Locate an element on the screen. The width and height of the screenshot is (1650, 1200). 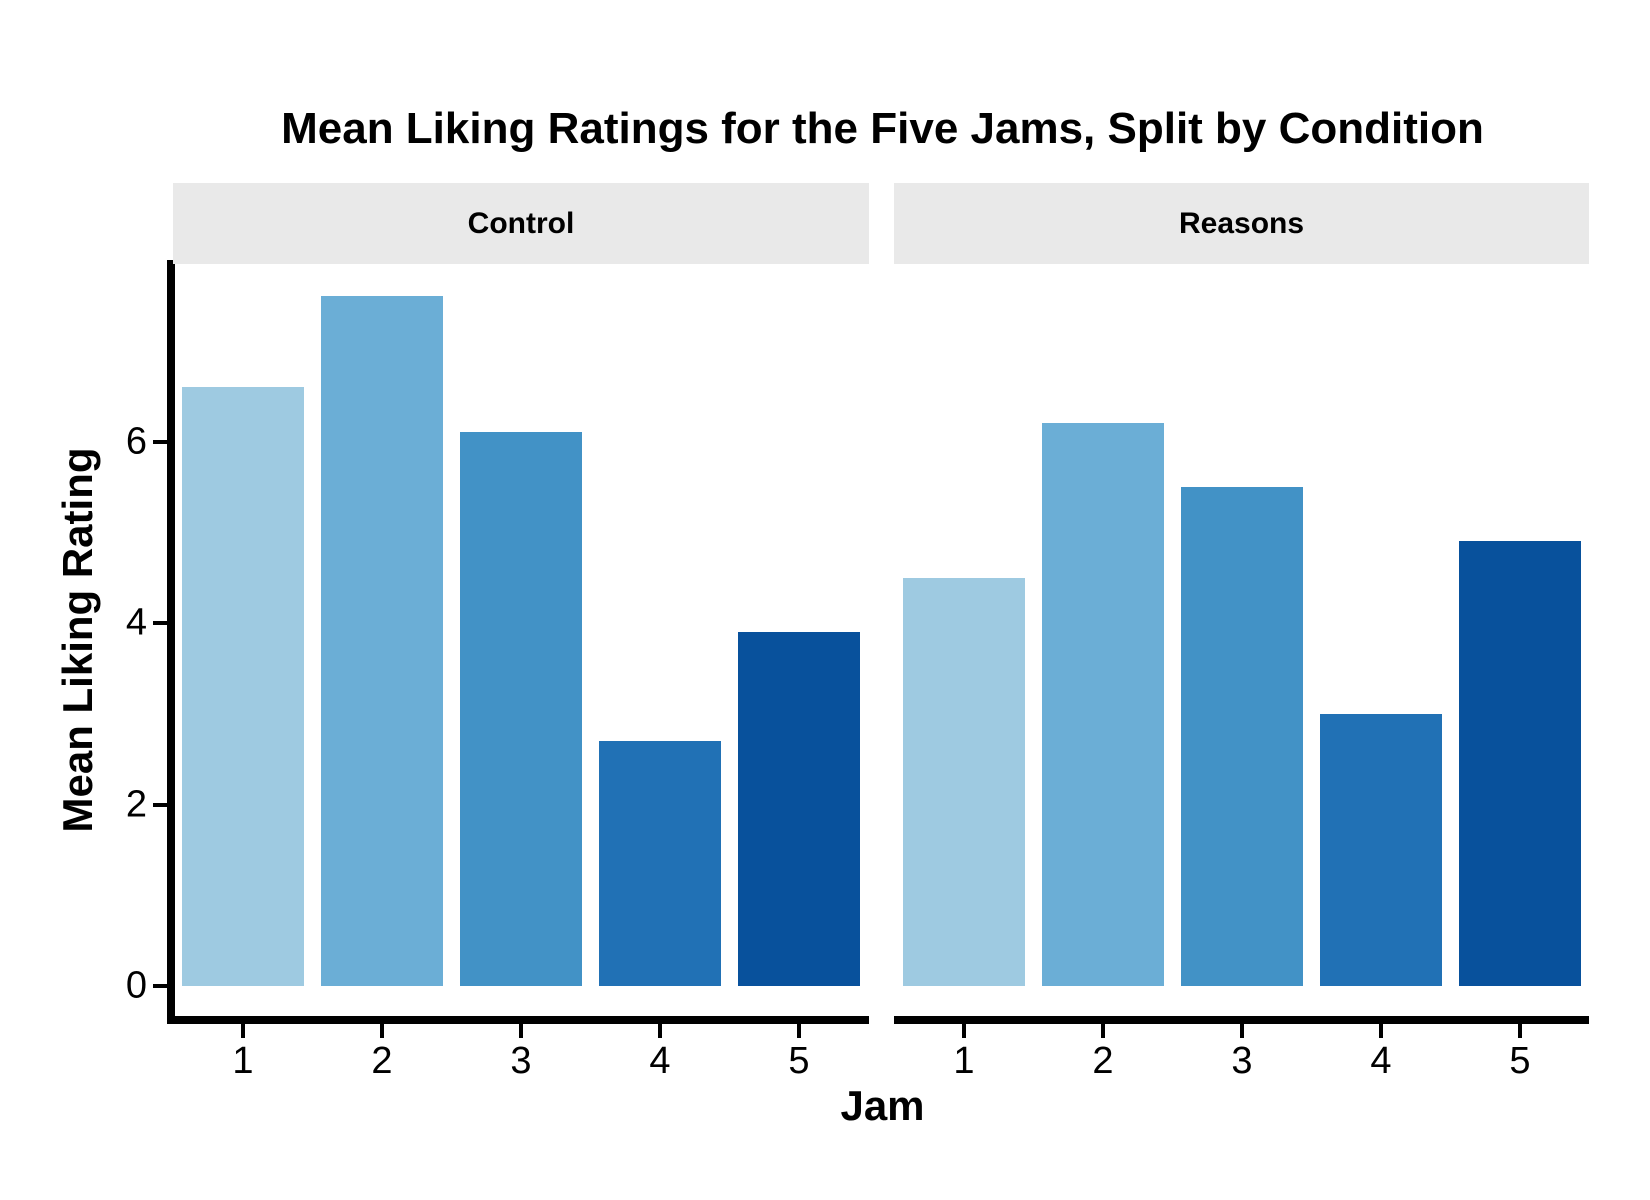
x-tick-label-control-5: 5 is located at coordinates (799, 1061).